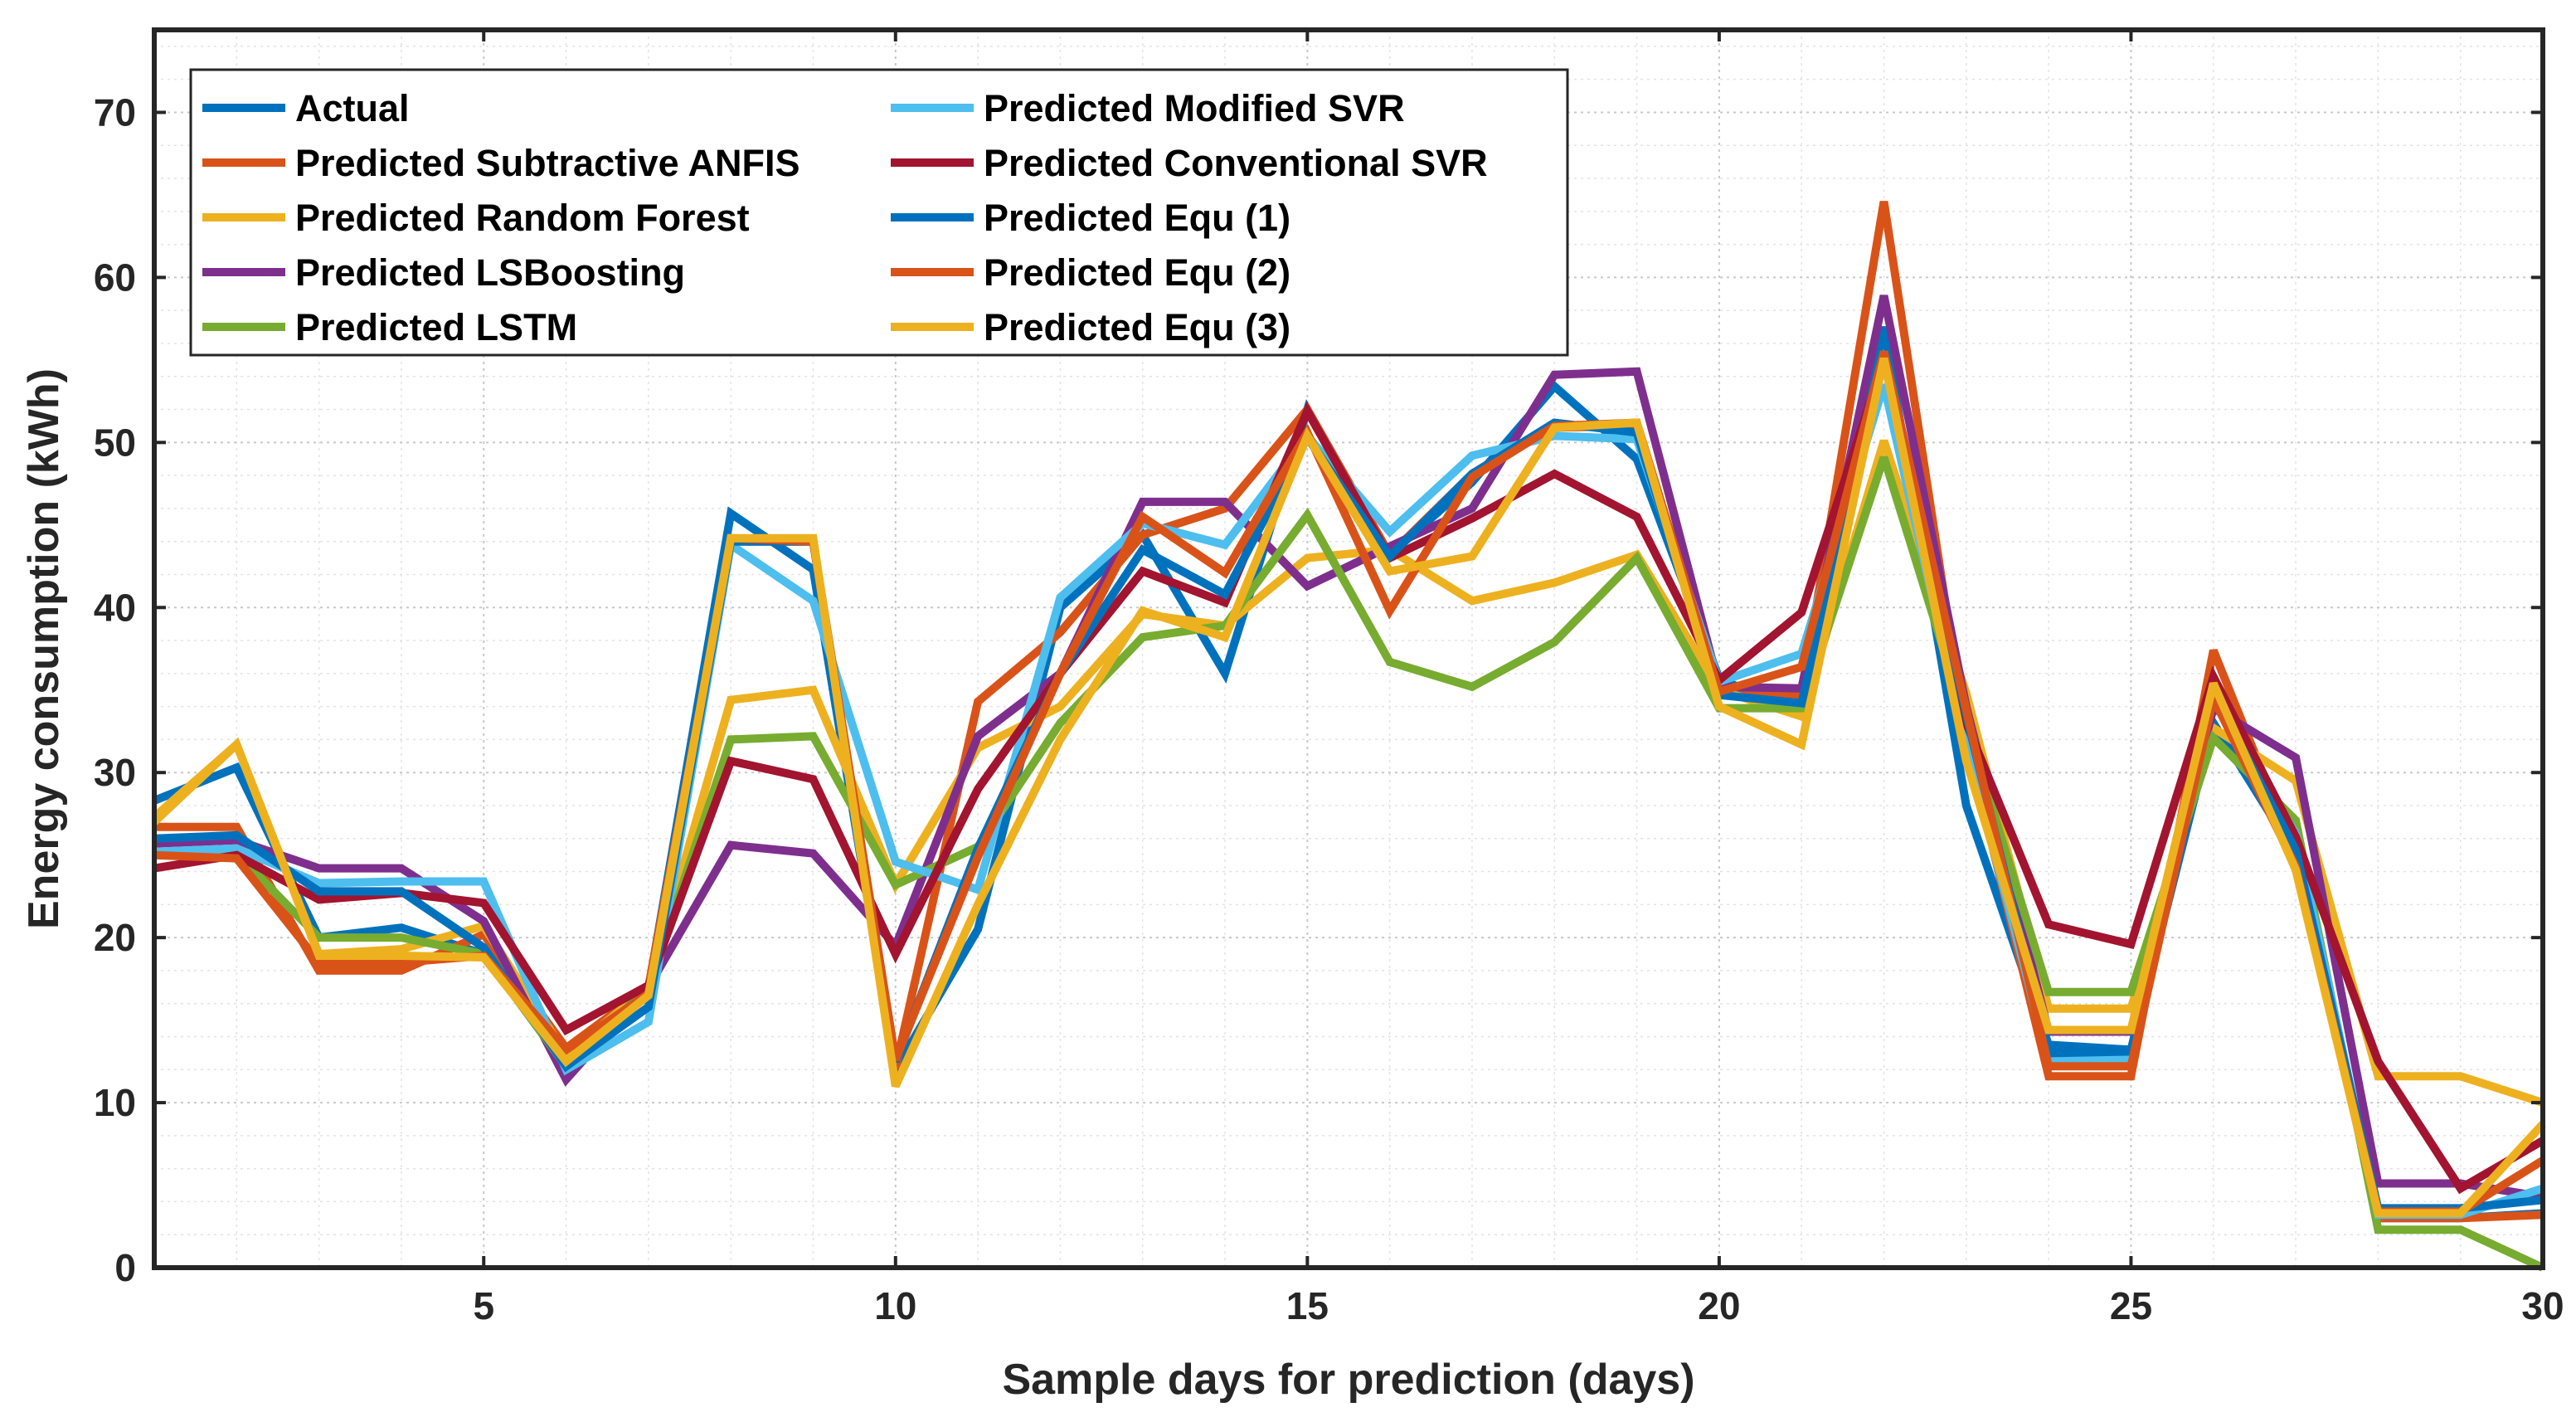 This screenshot has height=1417, width=2576. Describe the element at coordinates (44, 648) in the screenshot. I see `y-axis-title: Energy consumption (kWh)` at that location.